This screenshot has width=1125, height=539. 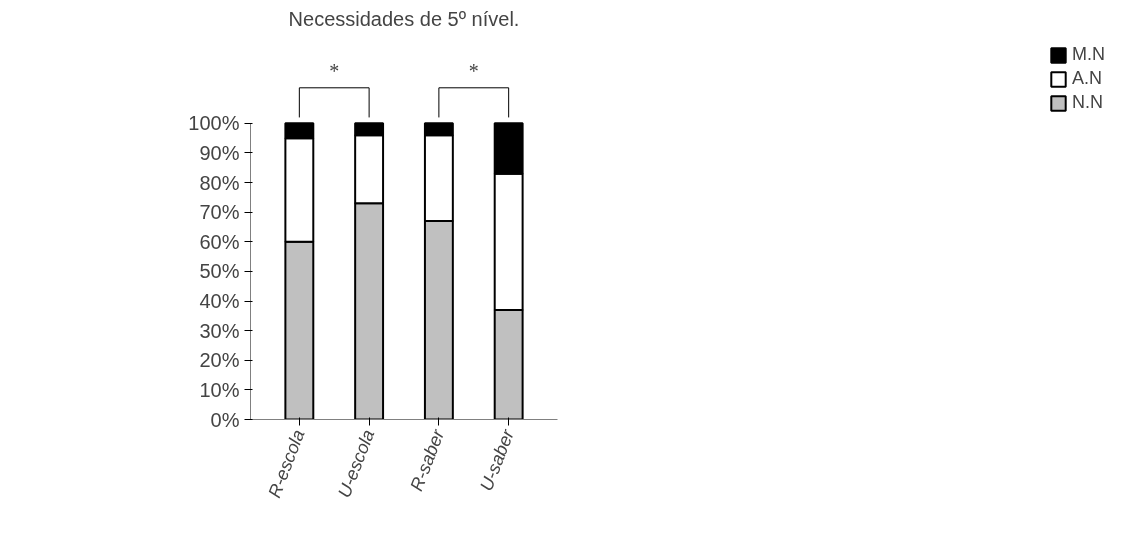 I want to click on y-tick-label: 100%, so click(x=214, y=123).